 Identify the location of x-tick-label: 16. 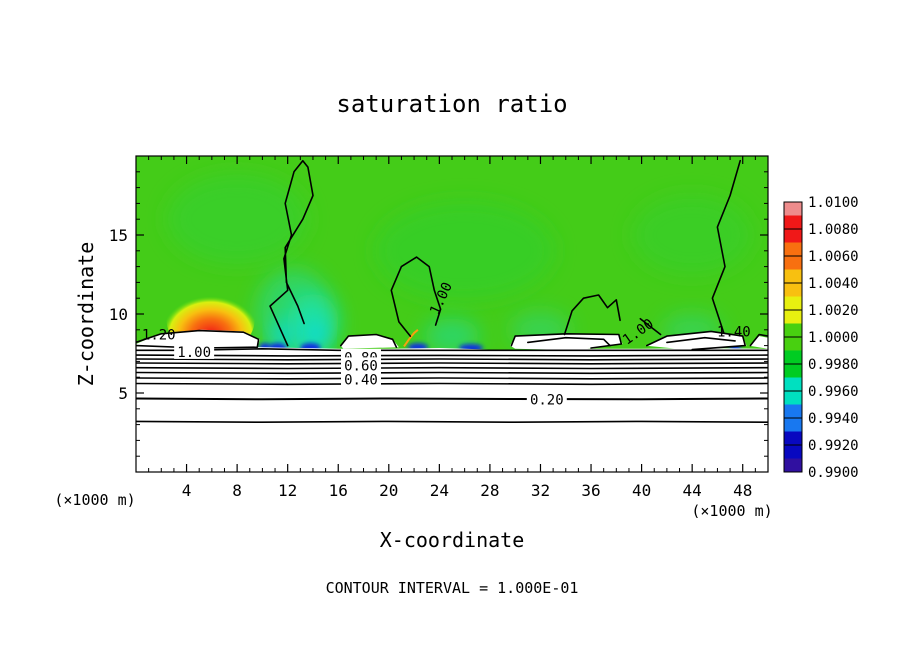
(338, 490).